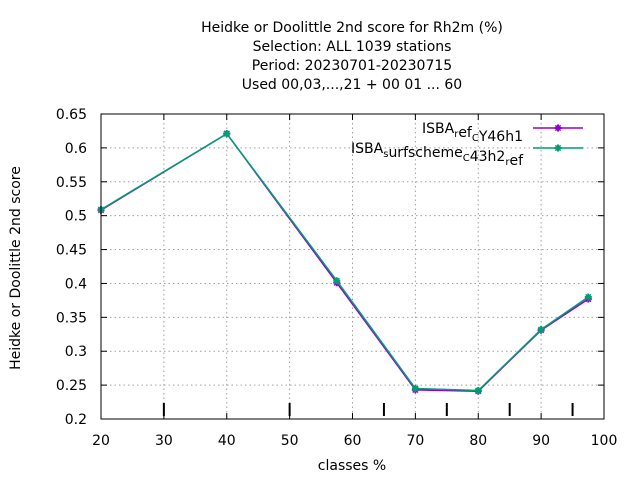 The image size is (640, 480). I want to click on x-axis-label: classes %, so click(352, 466).